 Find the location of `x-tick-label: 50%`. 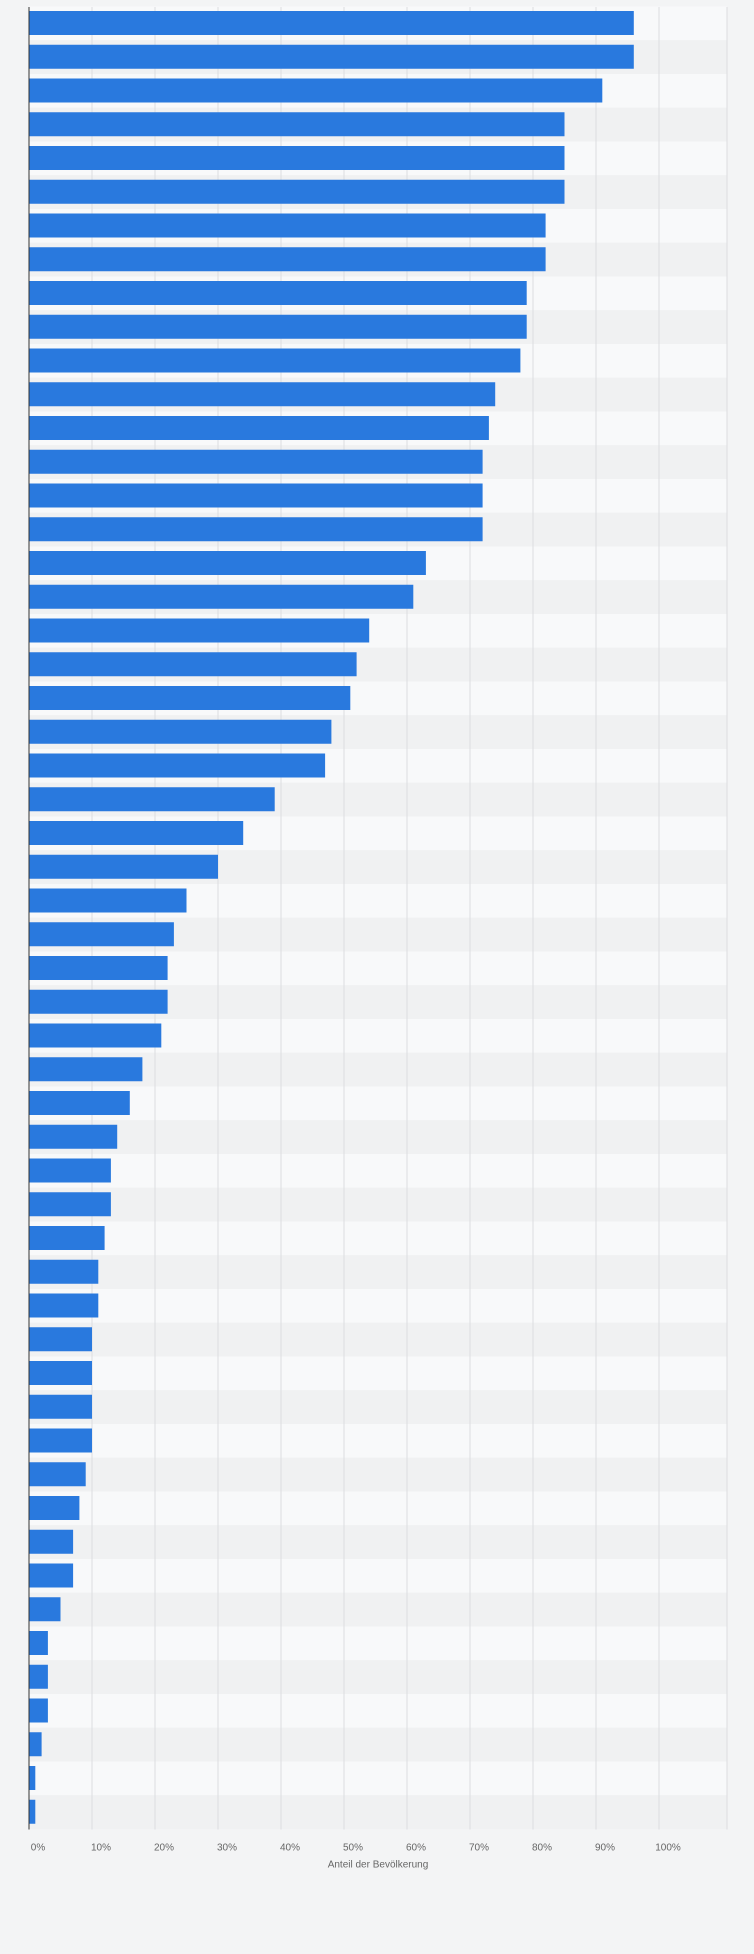

x-tick-label: 50% is located at coordinates (353, 1848).